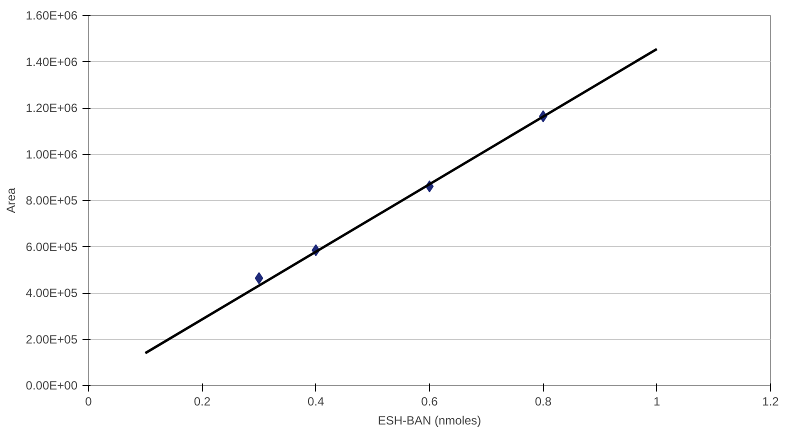 The width and height of the screenshot is (809, 437). What do you see at coordinates (430, 421) in the screenshot?
I see `x-axis-title: ESH-BAN (nmoles)` at bounding box center [430, 421].